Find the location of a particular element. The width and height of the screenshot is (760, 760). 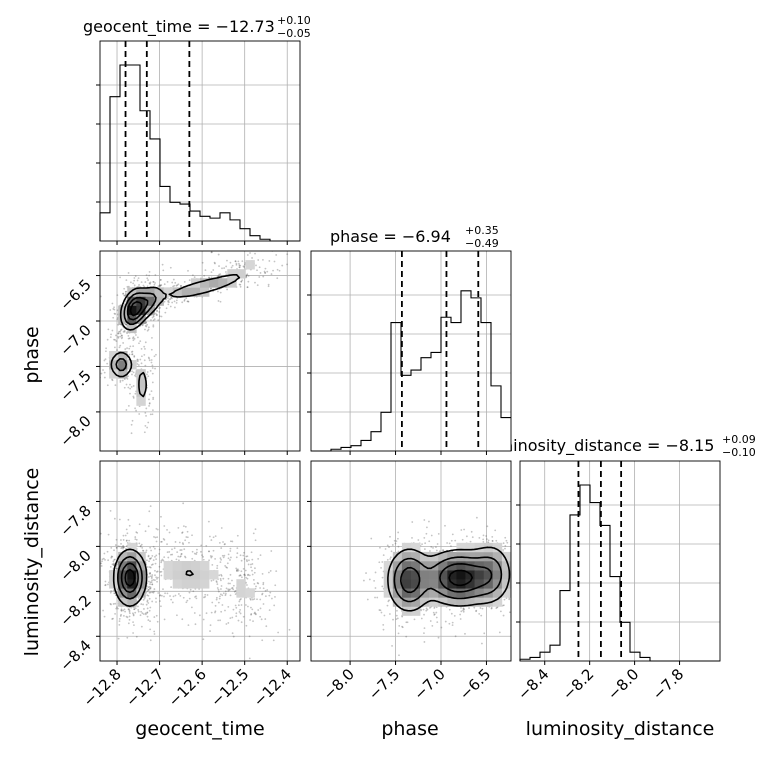

title-phase: phase = −6.94 +0.35 −0.49 is located at coordinates (414, 237).